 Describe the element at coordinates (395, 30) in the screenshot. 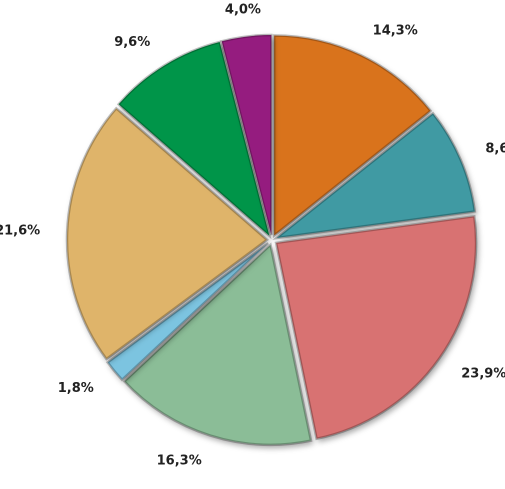

I see `slice-label: 14,3%` at that location.